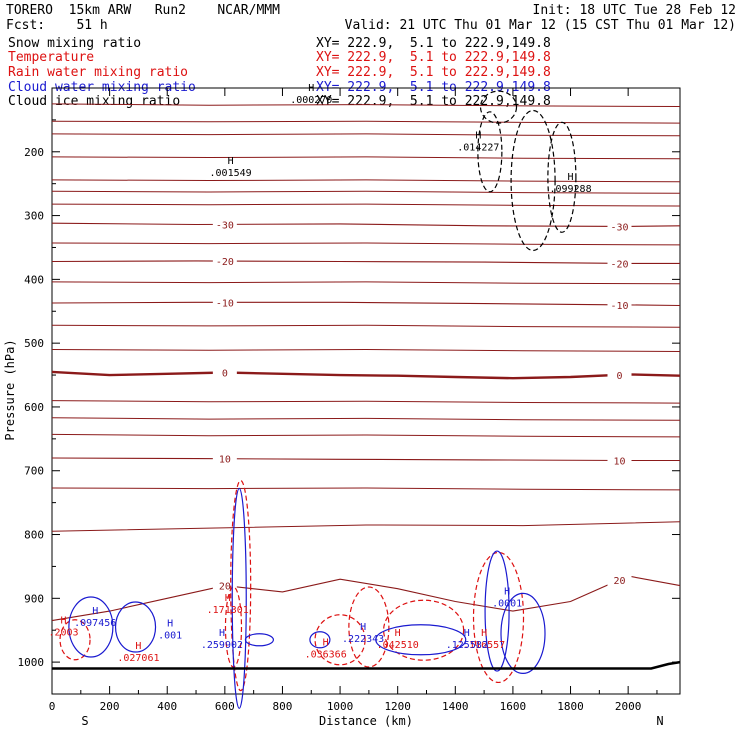 This screenshot has width=740, height=740. I want to click on x-tick-label: 1000, so click(340, 706).